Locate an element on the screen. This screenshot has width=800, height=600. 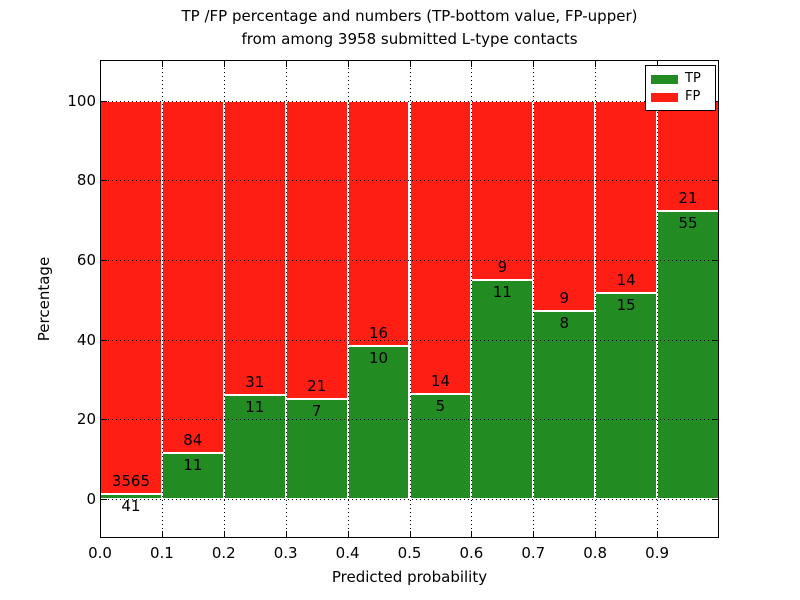
legend-entry-tp: TP is located at coordinates (680, 79).